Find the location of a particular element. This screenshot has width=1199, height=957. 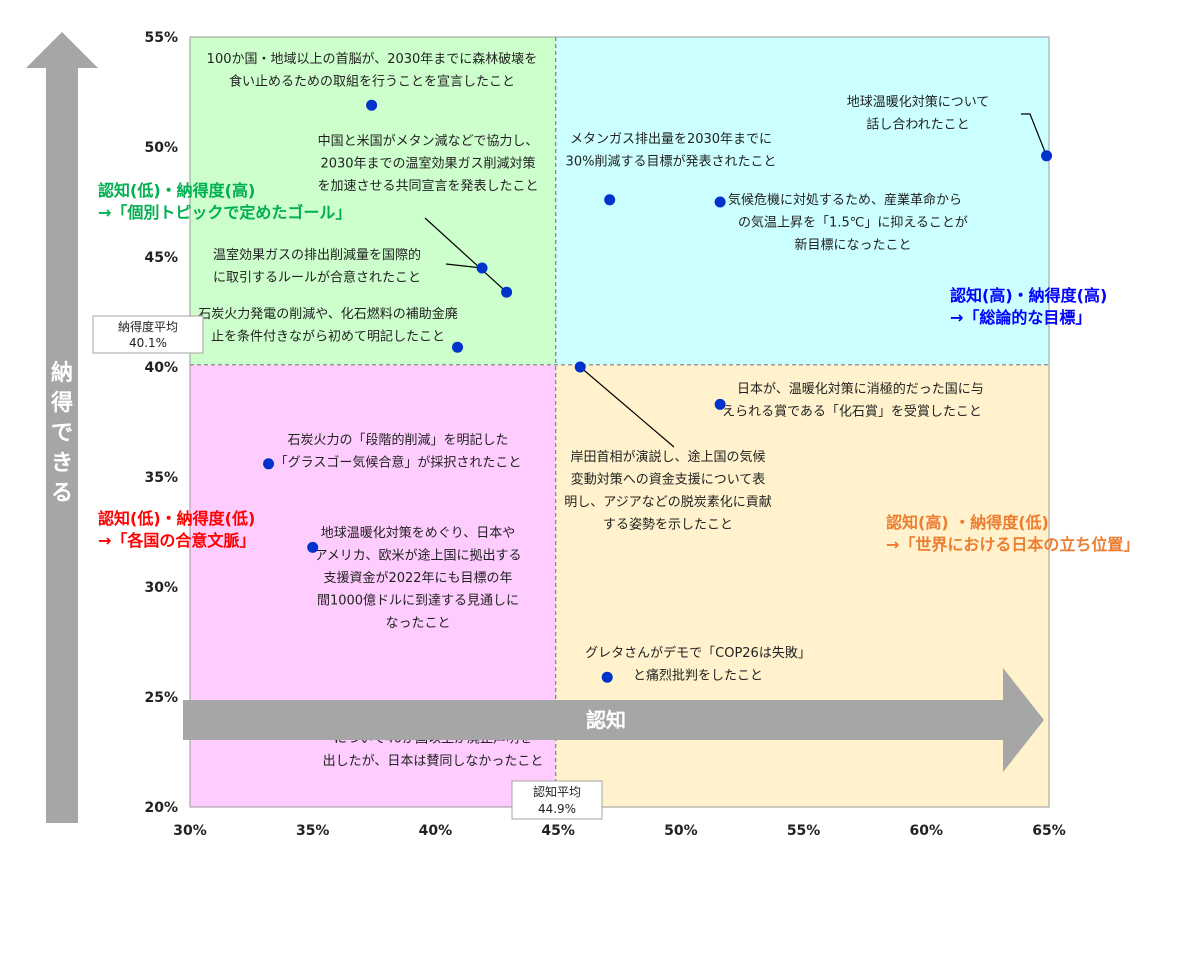

annotation-line: 話し合われたこと is located at coordinates (917, 125).